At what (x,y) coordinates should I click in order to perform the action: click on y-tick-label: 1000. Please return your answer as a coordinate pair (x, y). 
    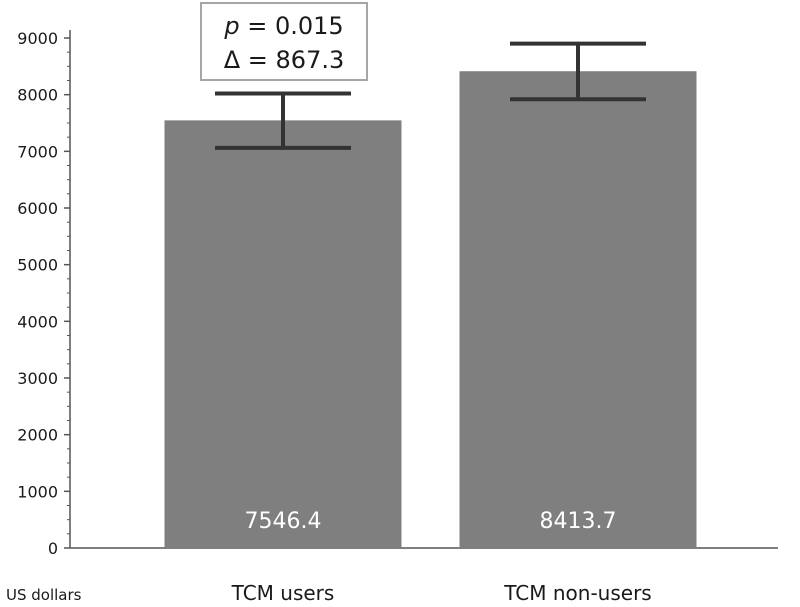
    Looking at the image, I should click on (37, 491).